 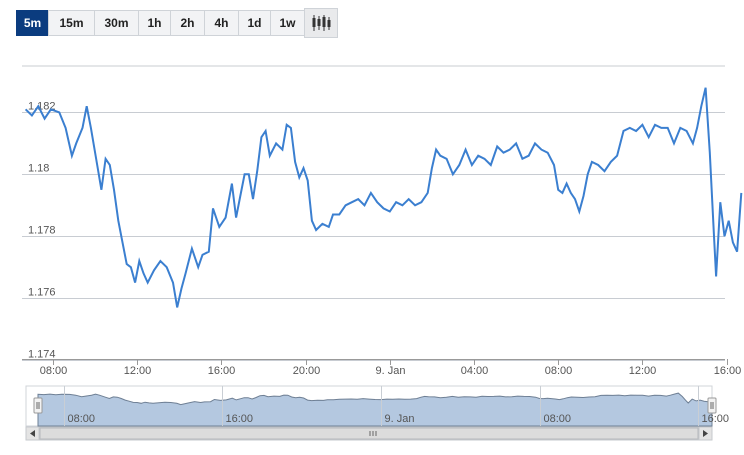 What do you see at coordinates (42, 355) in the screenshot?
I see `y-tick-label: 1.174` at bounding box center [42, 355].